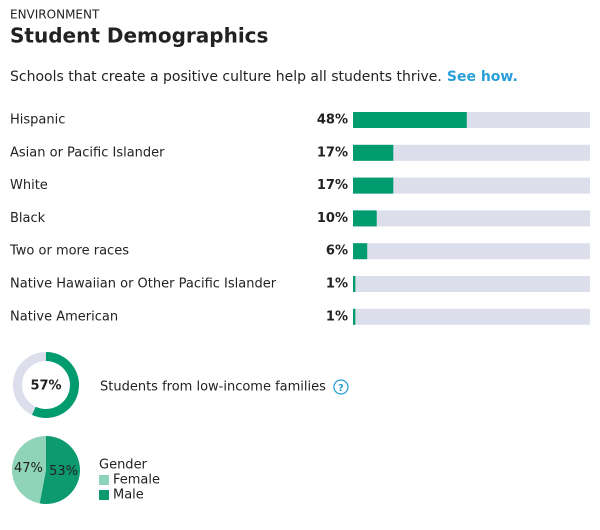  I want to click on help-icon: ?, so click(341, 388).